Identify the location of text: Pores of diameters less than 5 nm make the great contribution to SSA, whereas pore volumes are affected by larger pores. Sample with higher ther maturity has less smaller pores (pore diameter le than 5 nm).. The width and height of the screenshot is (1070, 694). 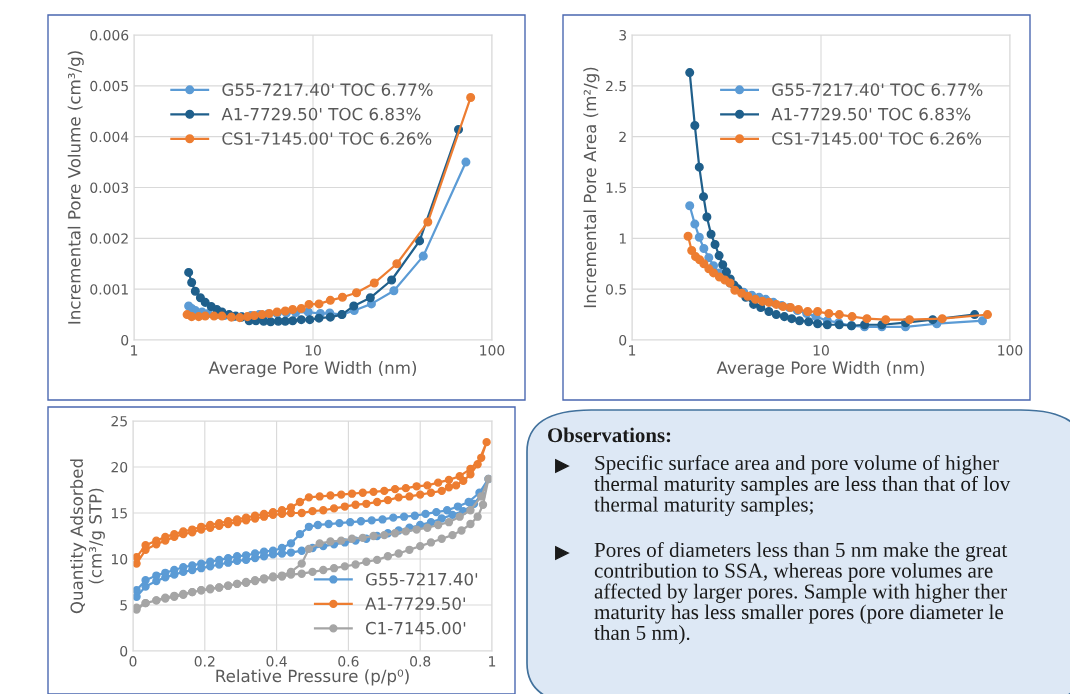
(801, 593).